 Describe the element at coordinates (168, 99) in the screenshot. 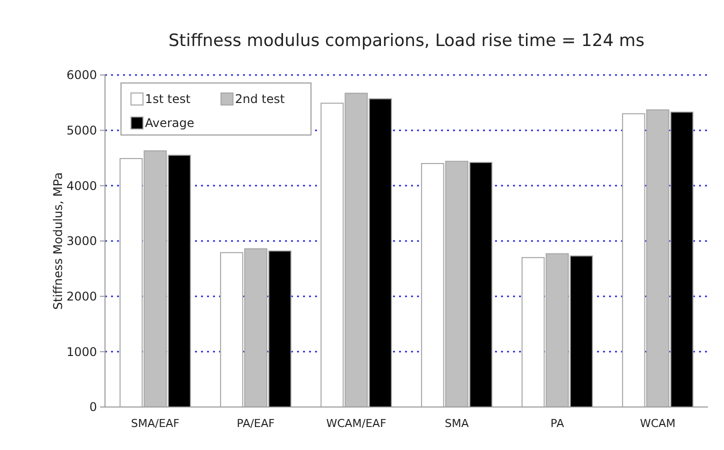

I see `legend-label: 1st test` at that location.